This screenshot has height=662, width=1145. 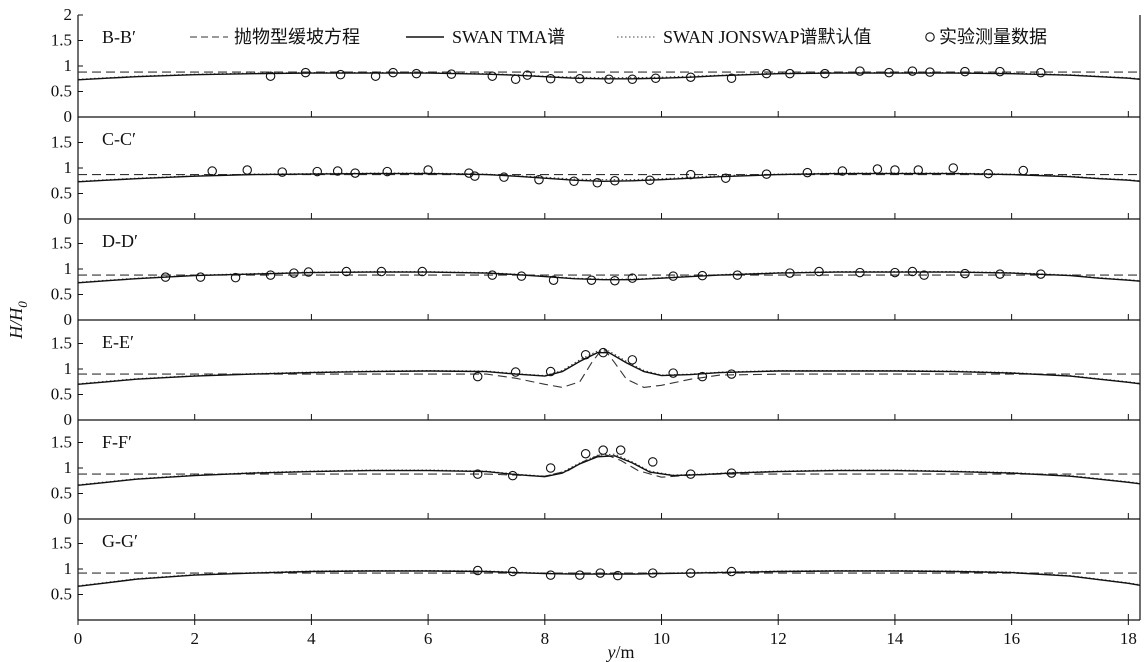 I want to click on x-tick-label: 16, so click(x=1011, y=638).